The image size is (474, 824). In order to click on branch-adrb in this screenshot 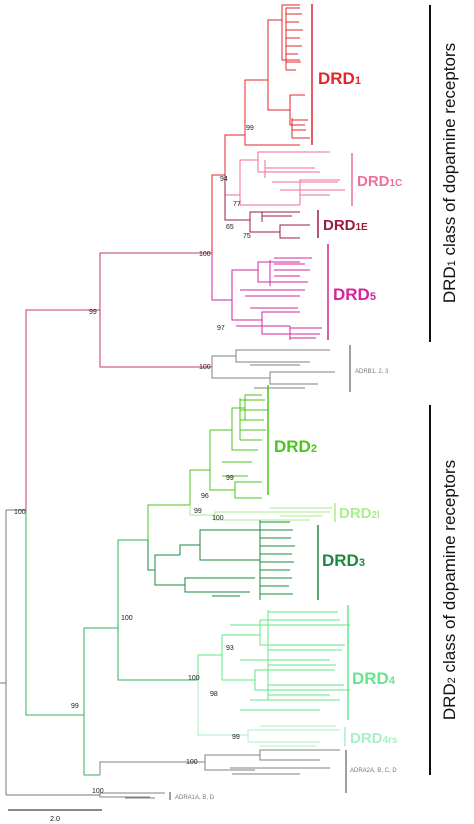, I will do `click(273, 369)`.